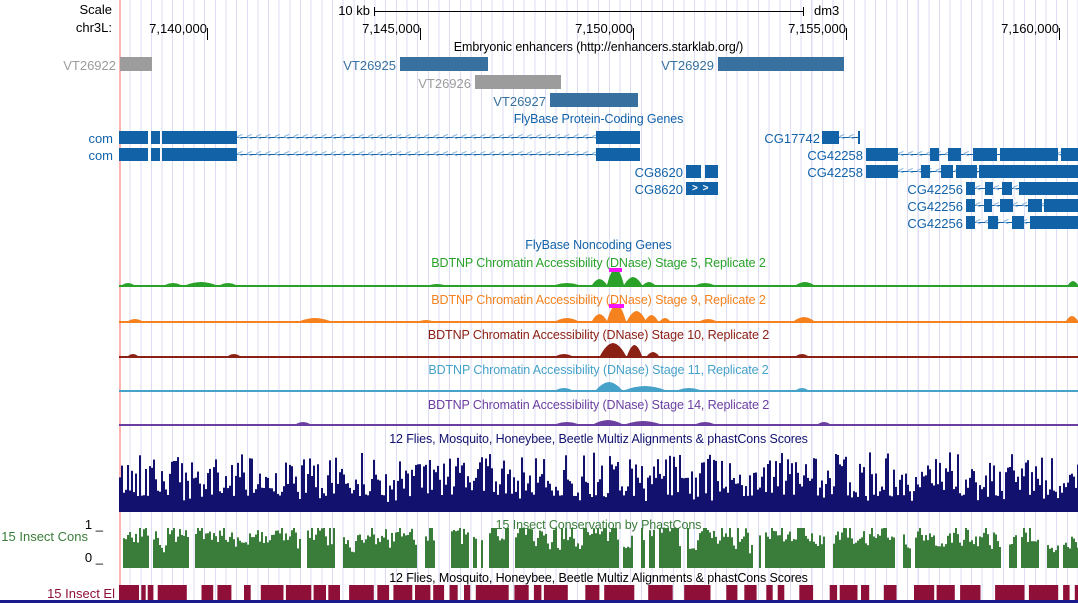 Image resolution: width=1078 pixels, height=603 pixels. What do you see at coordinates (81, 593) in the screenshot?
I see `elements-left-label: 15 Insect El` at bounding box center [81, 593].